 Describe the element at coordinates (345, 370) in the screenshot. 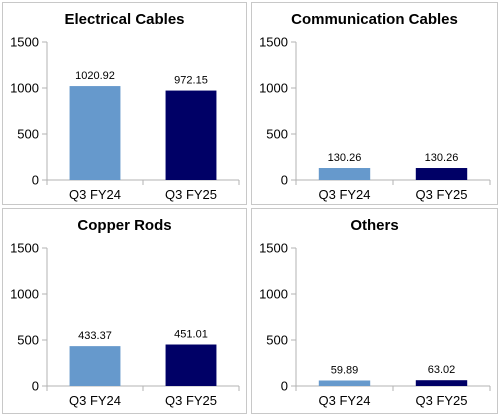

I see `data-label: 59.89` at that location.